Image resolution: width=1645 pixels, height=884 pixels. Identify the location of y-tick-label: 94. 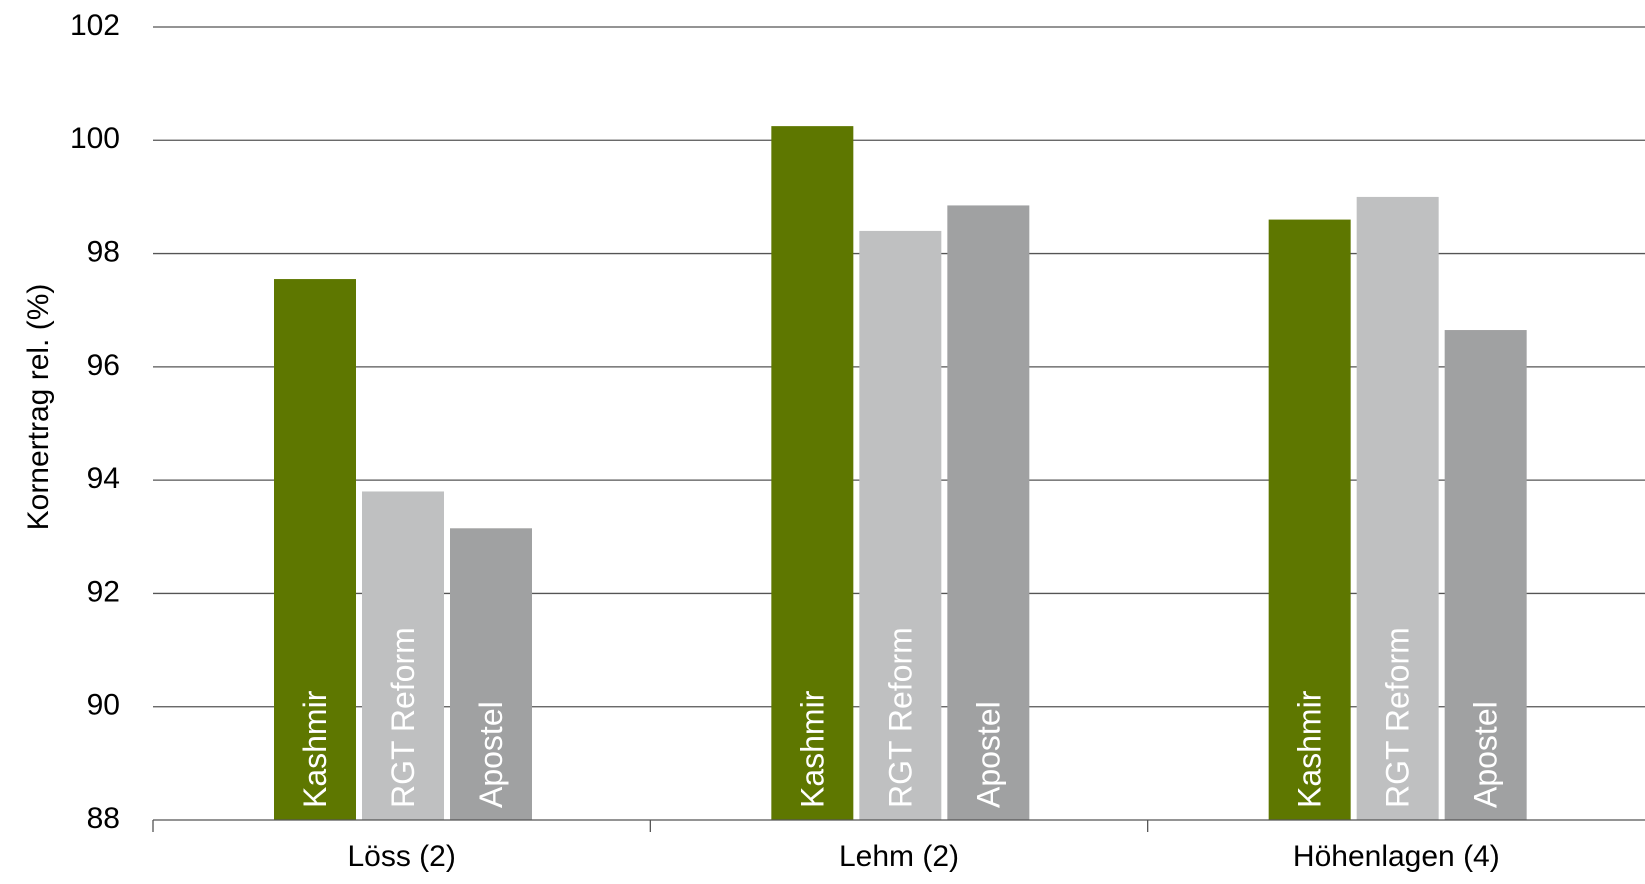
(103, 478).